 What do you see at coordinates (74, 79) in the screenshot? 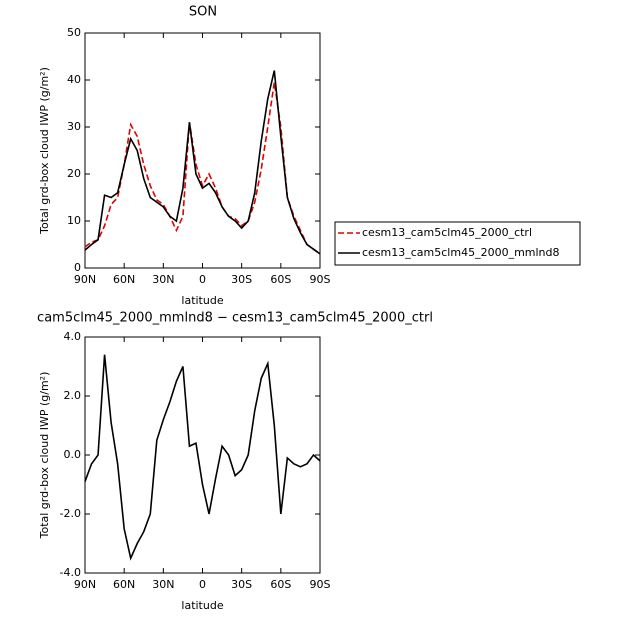
I see `y-tick-label: 40` at bounding box center [74, 79].